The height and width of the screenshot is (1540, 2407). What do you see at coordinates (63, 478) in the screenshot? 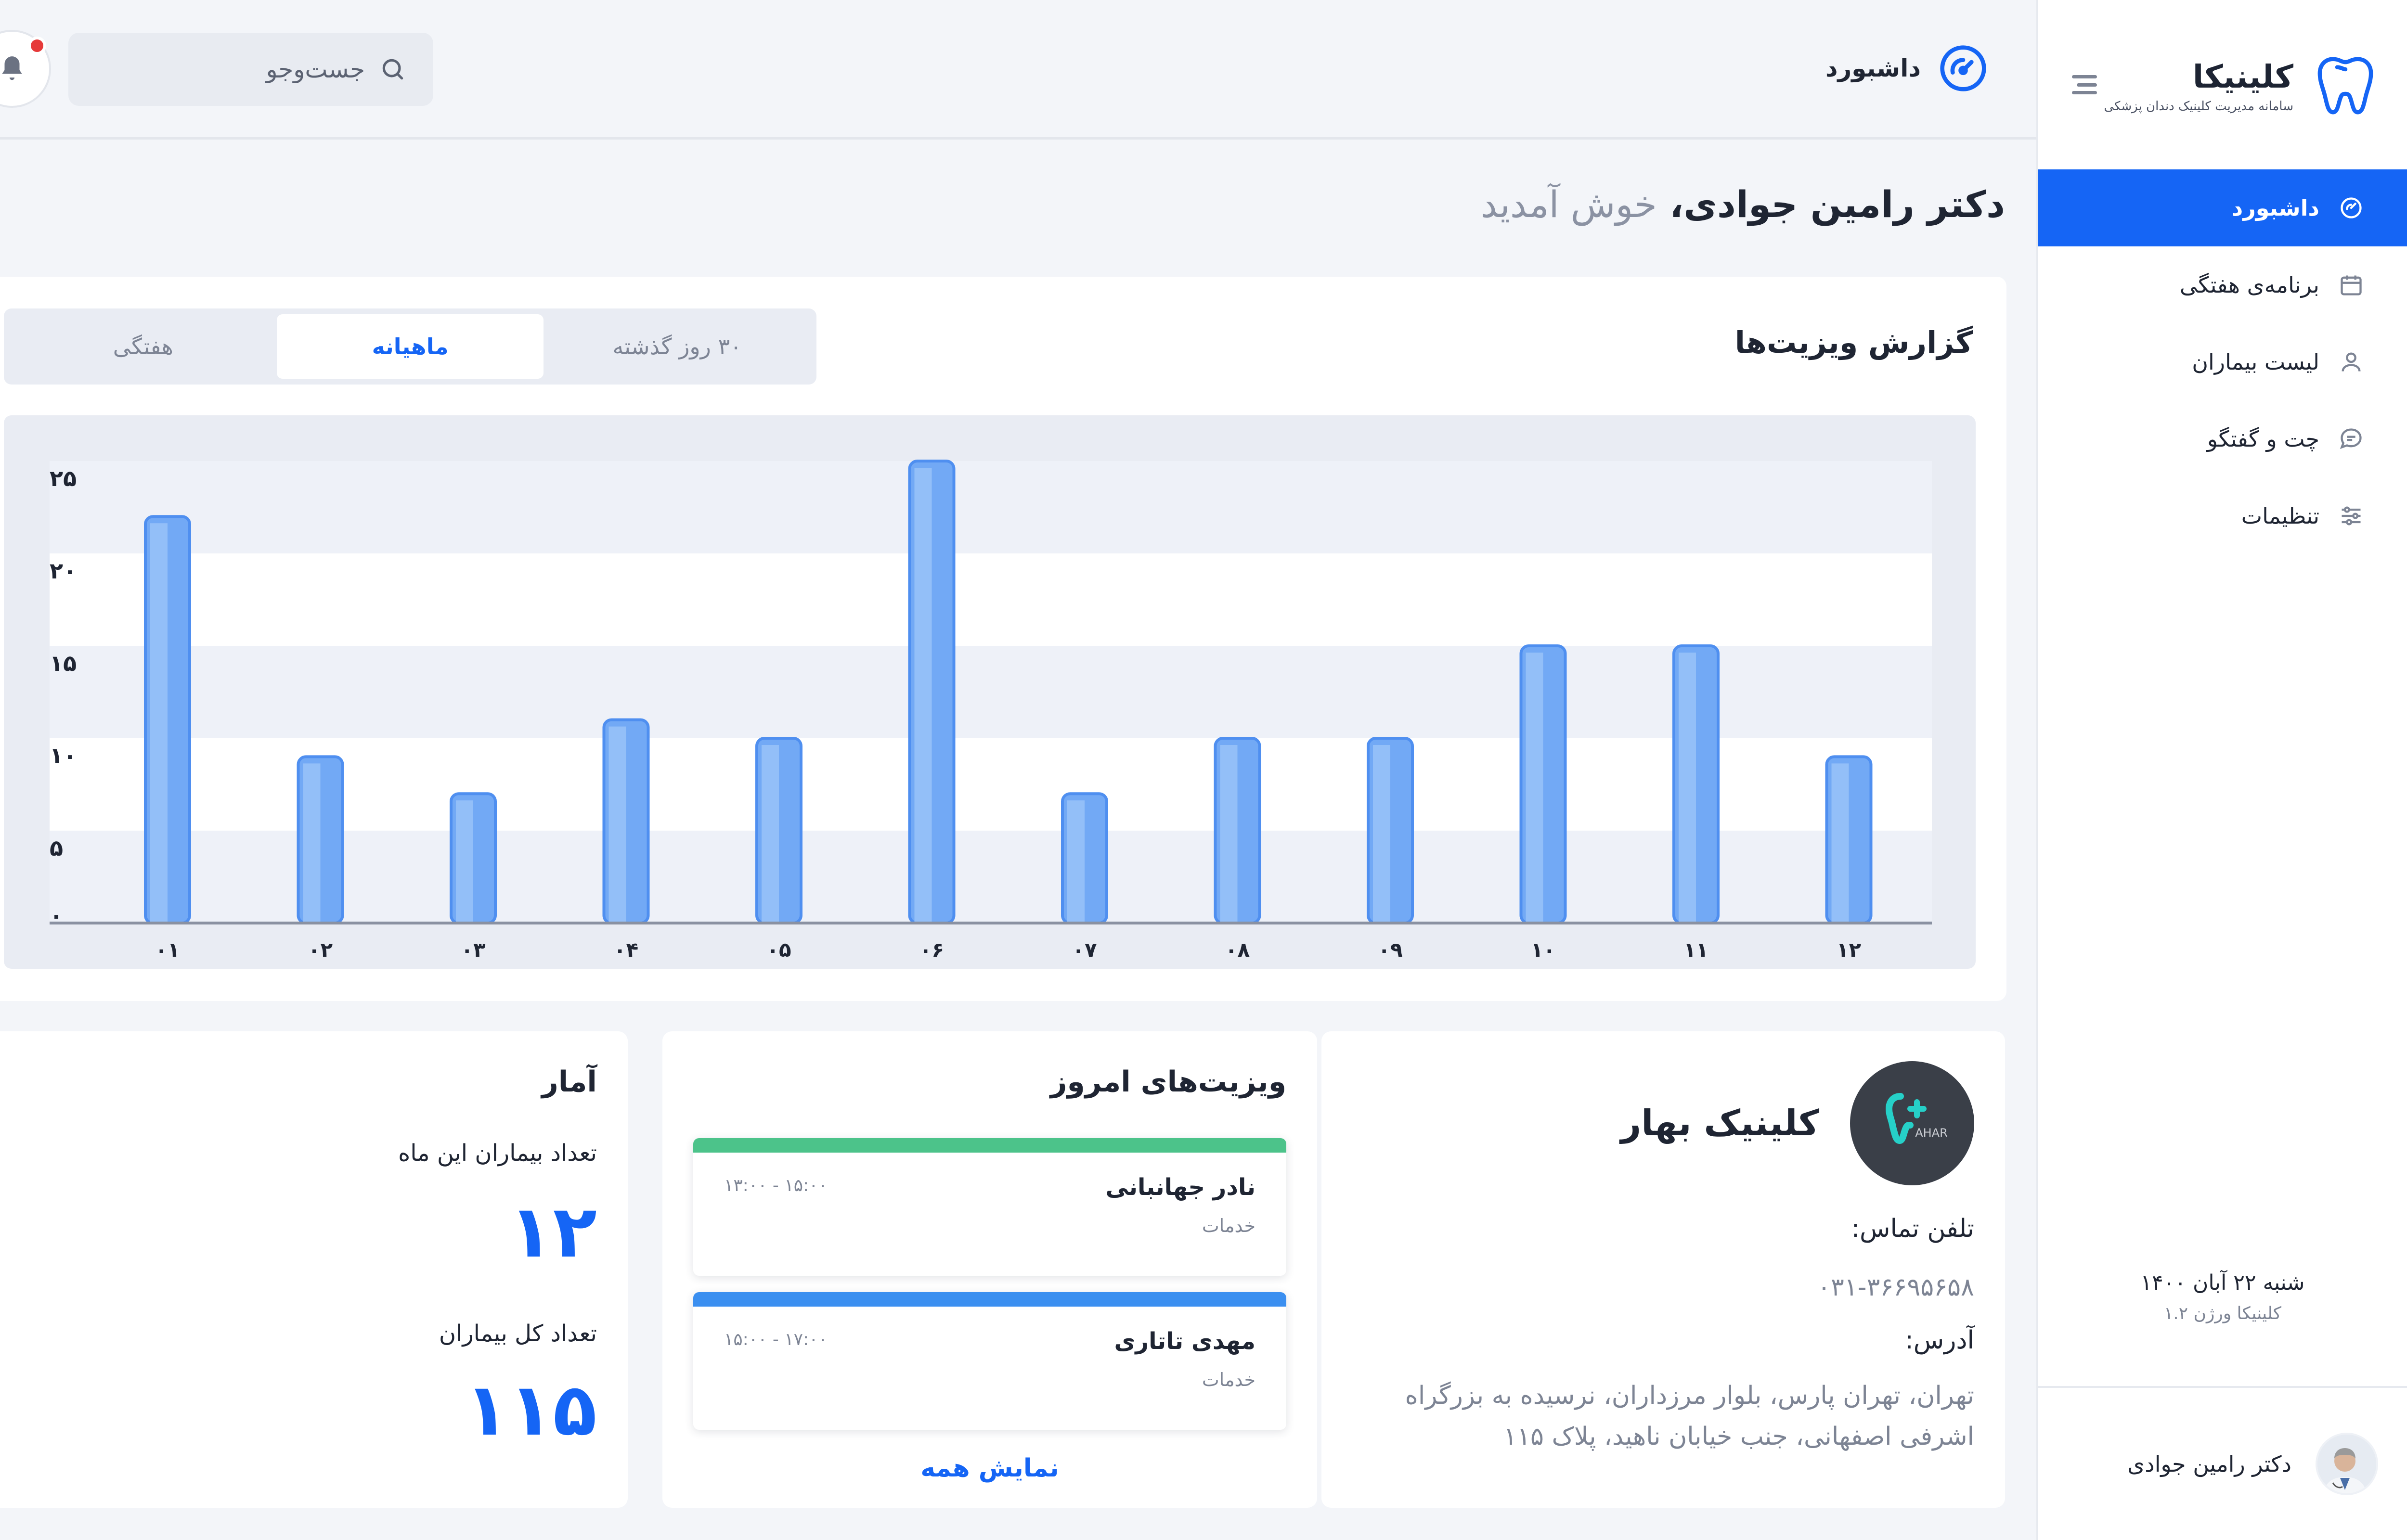
I see `y-tick-label: ۲۵` at bounding box center [63, 478].